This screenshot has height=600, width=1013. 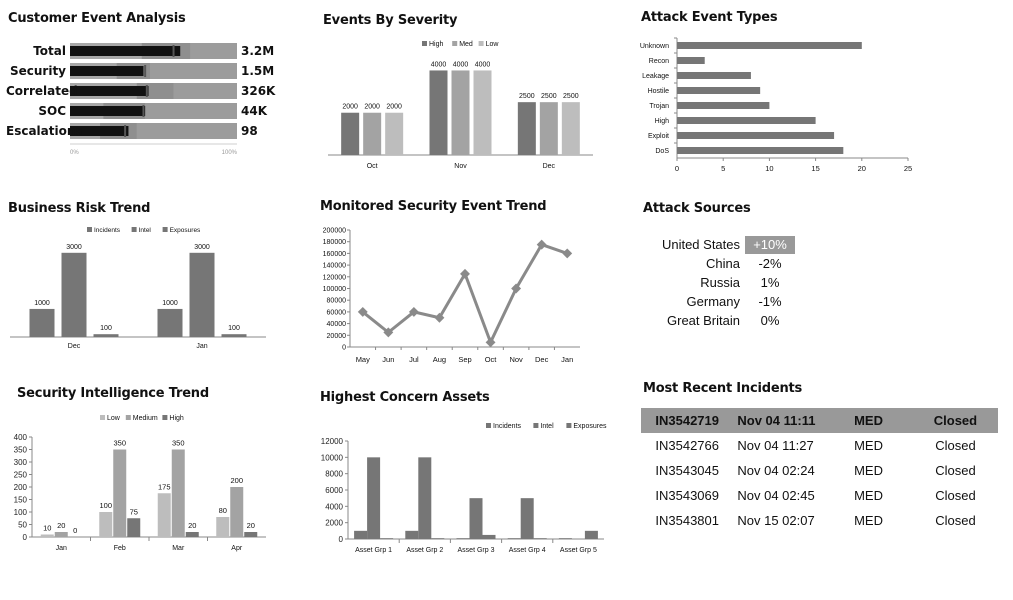 I want to click on x-tick-label: Oct, so click(x=372, y=166).